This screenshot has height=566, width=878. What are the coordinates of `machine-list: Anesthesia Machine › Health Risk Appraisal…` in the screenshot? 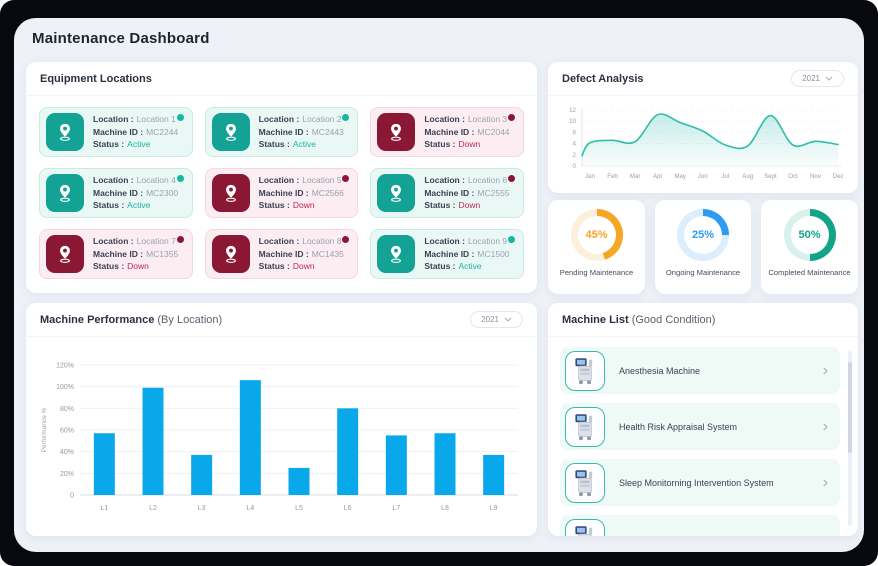 It's located at (700, 441).